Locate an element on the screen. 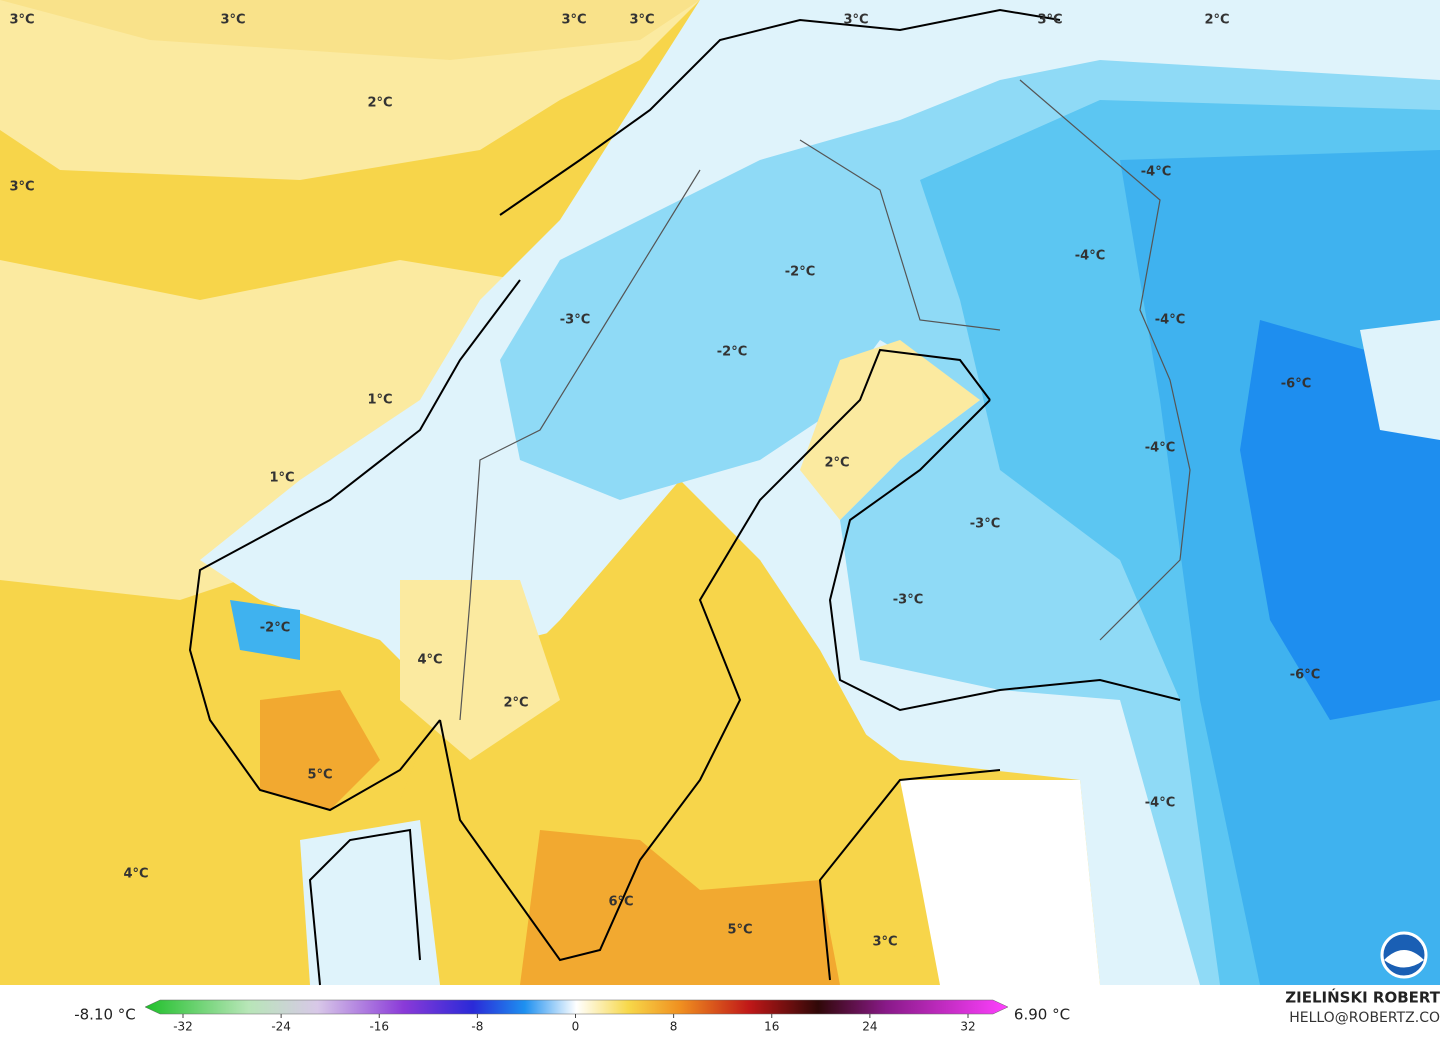 The height and width of the screenshot is (1039, 1440). temp-label: 6°C is located at coordinates (620, 902).